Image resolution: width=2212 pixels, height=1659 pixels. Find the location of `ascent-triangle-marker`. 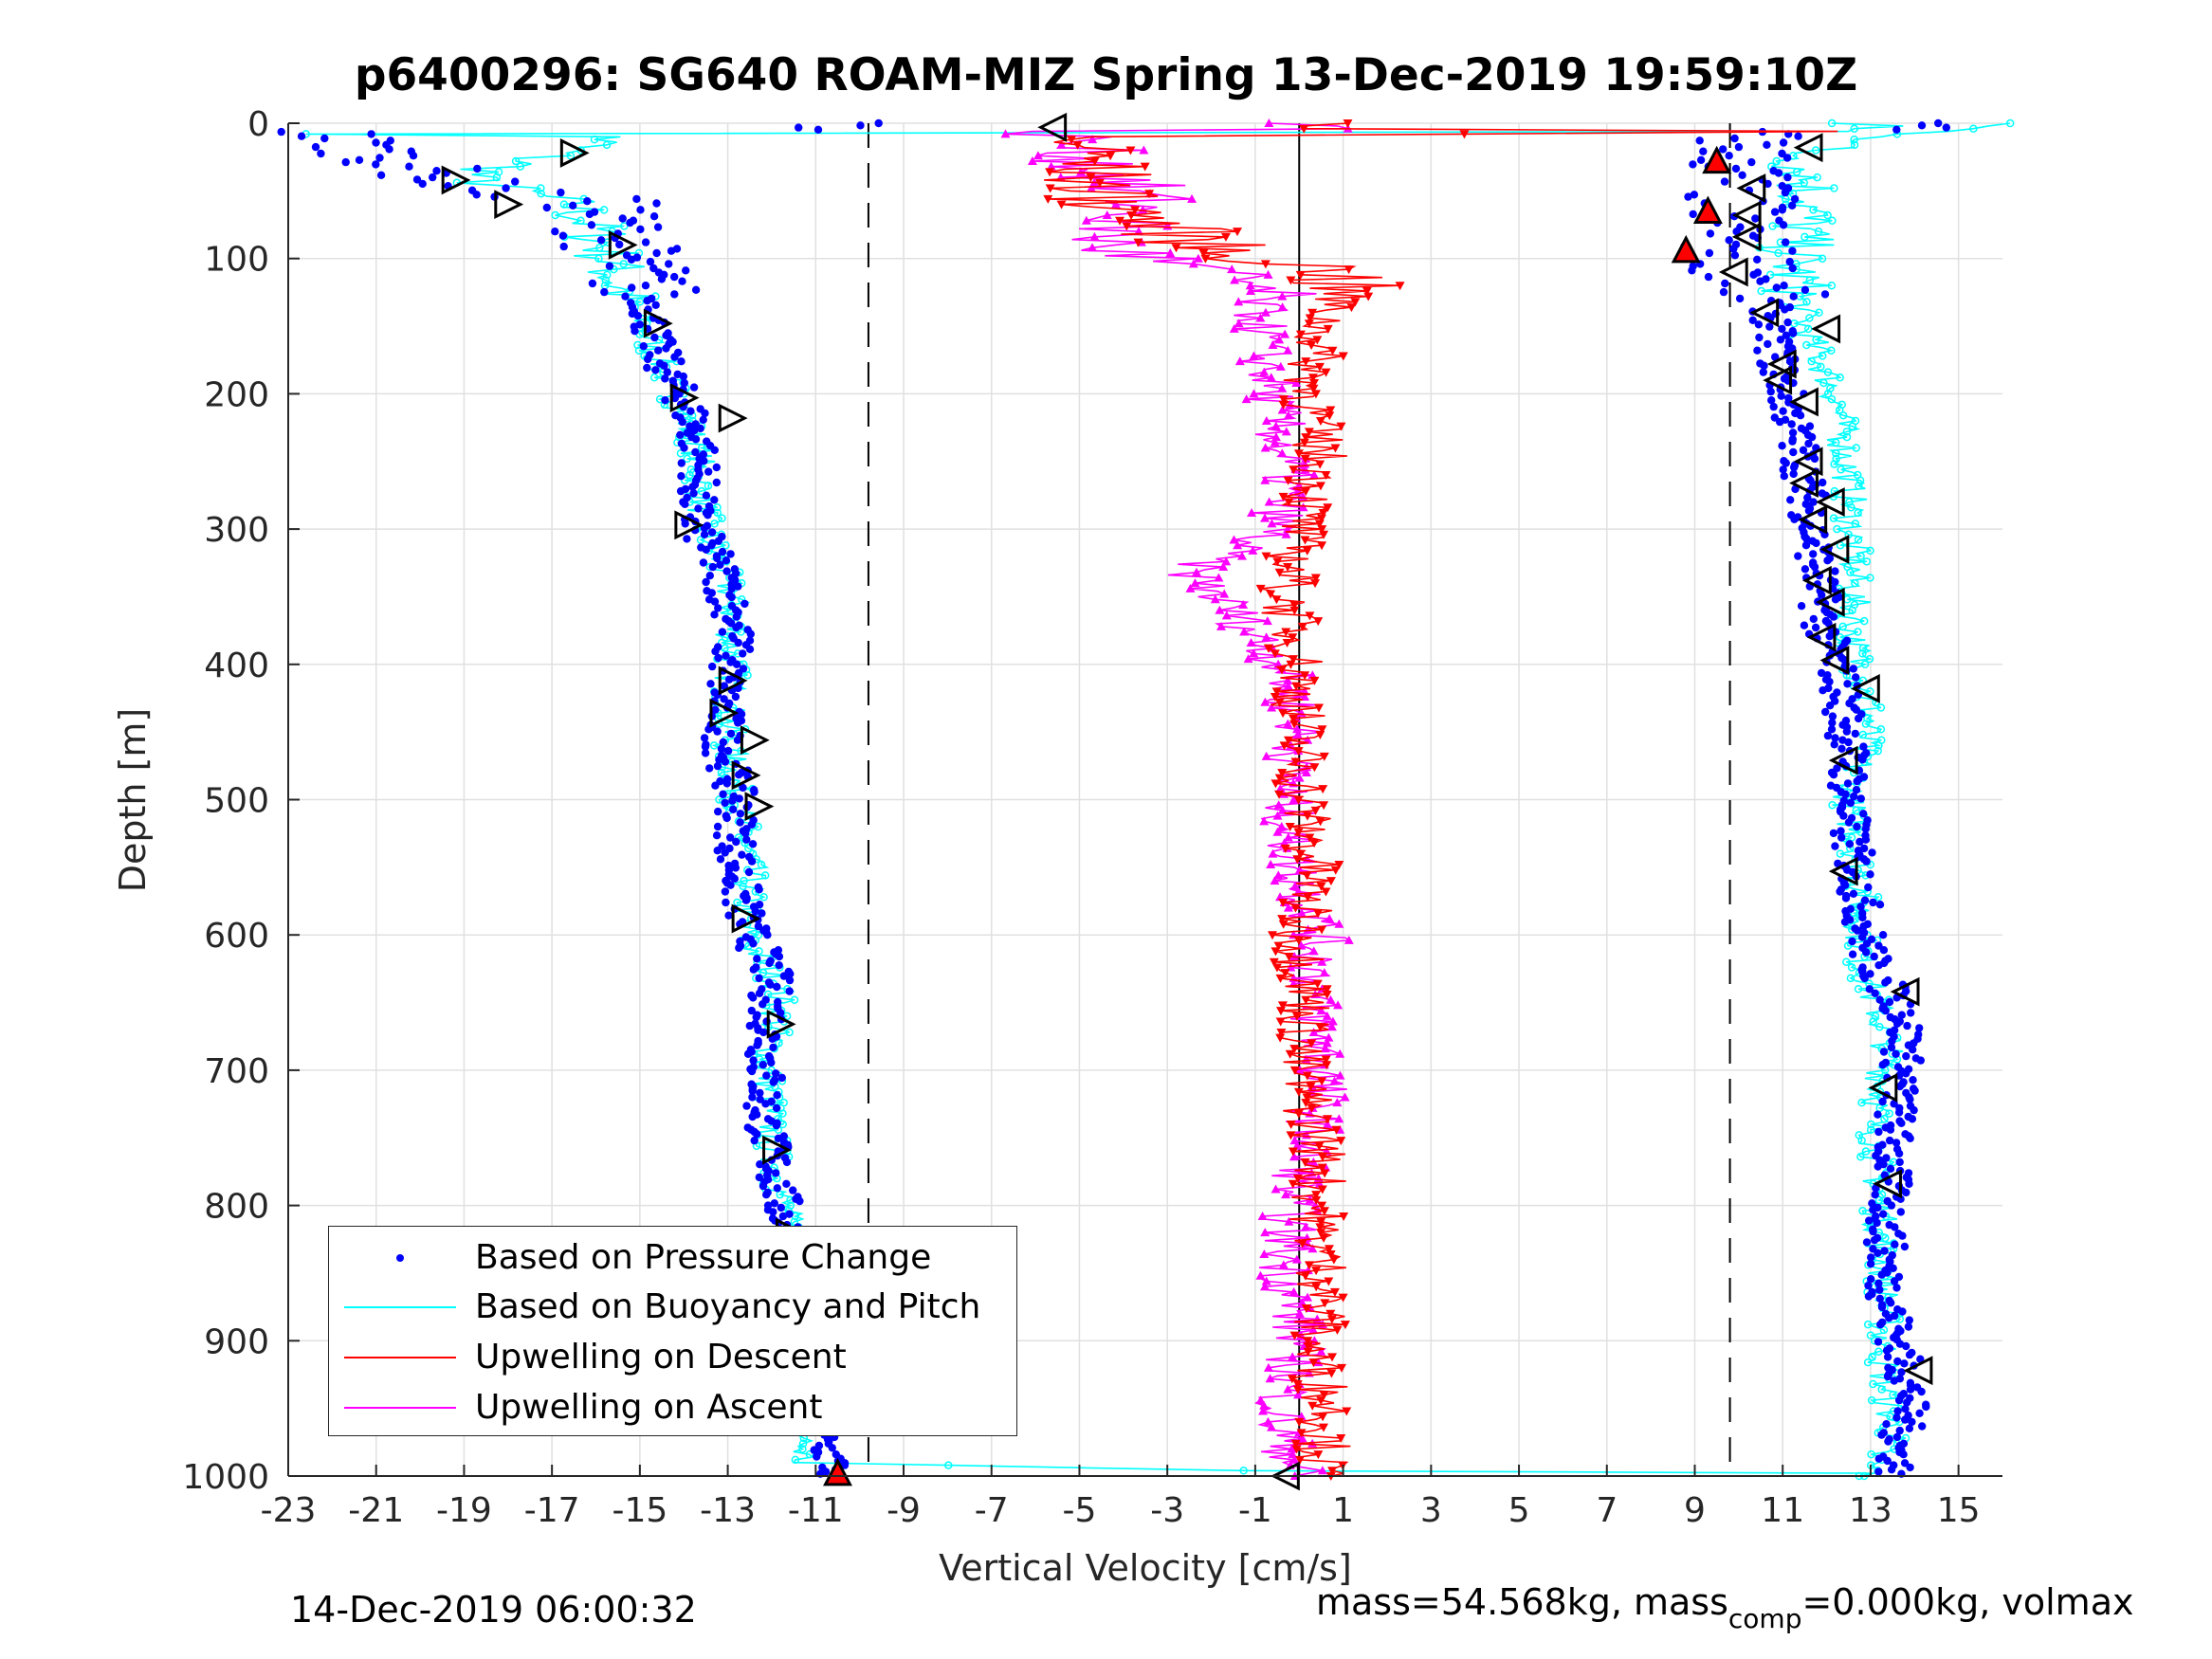

ascent-triangle-marker is located at coordinates (1751, 188).